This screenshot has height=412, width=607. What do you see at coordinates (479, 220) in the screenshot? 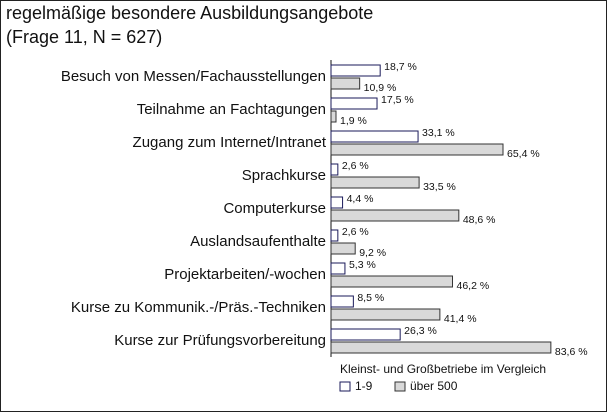
I see `value-label: 48,6 %` at bounding box center [479, 220].